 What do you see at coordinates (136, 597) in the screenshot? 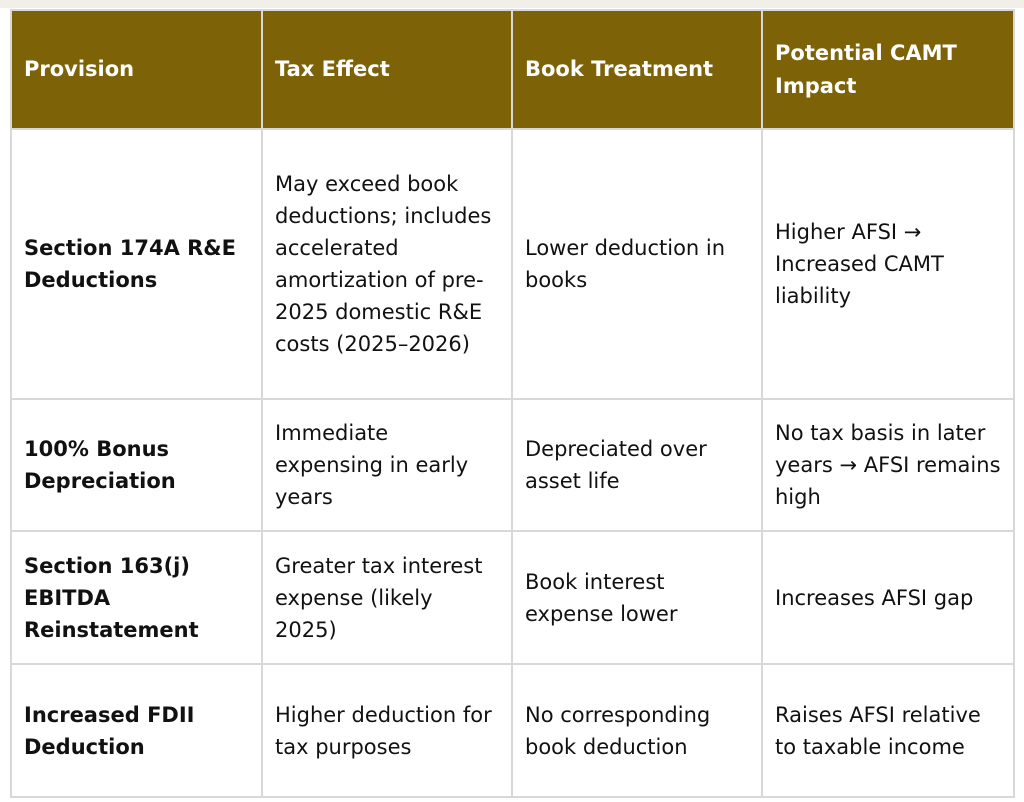
I see `provision-cell: Section 163(j) EBITDA Reinstatement` at bounding box center [136, 597].